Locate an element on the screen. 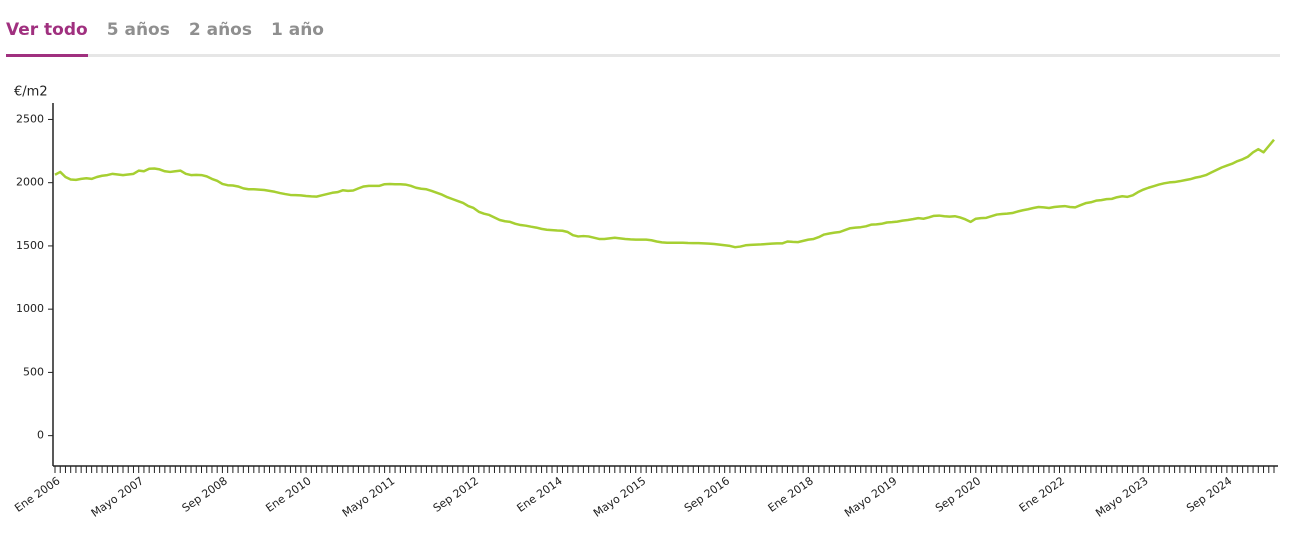 Image resolution: width=1300 pixels, height=547 pixels. x-tick-label: Ene 2006 is located at coordinates (37, 494).